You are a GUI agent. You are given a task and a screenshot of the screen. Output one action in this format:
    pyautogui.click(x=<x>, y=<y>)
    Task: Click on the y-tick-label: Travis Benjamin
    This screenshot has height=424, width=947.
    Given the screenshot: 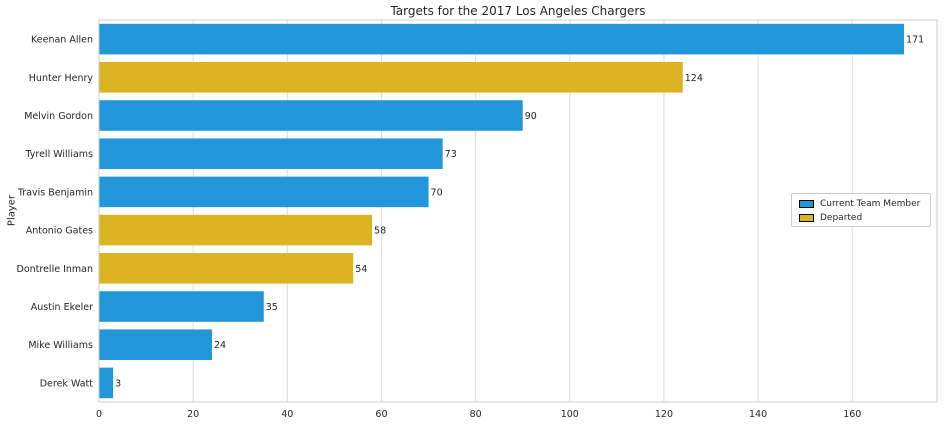 What is the action you would take?
    pyautogui.click(x=55, y=192)
    